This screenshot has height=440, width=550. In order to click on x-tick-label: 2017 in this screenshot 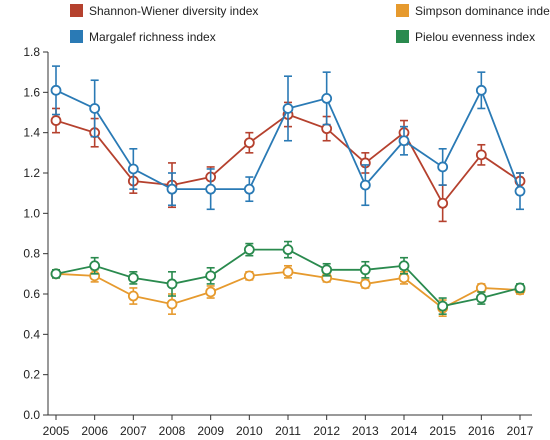, I will do `click(520, 431)`.